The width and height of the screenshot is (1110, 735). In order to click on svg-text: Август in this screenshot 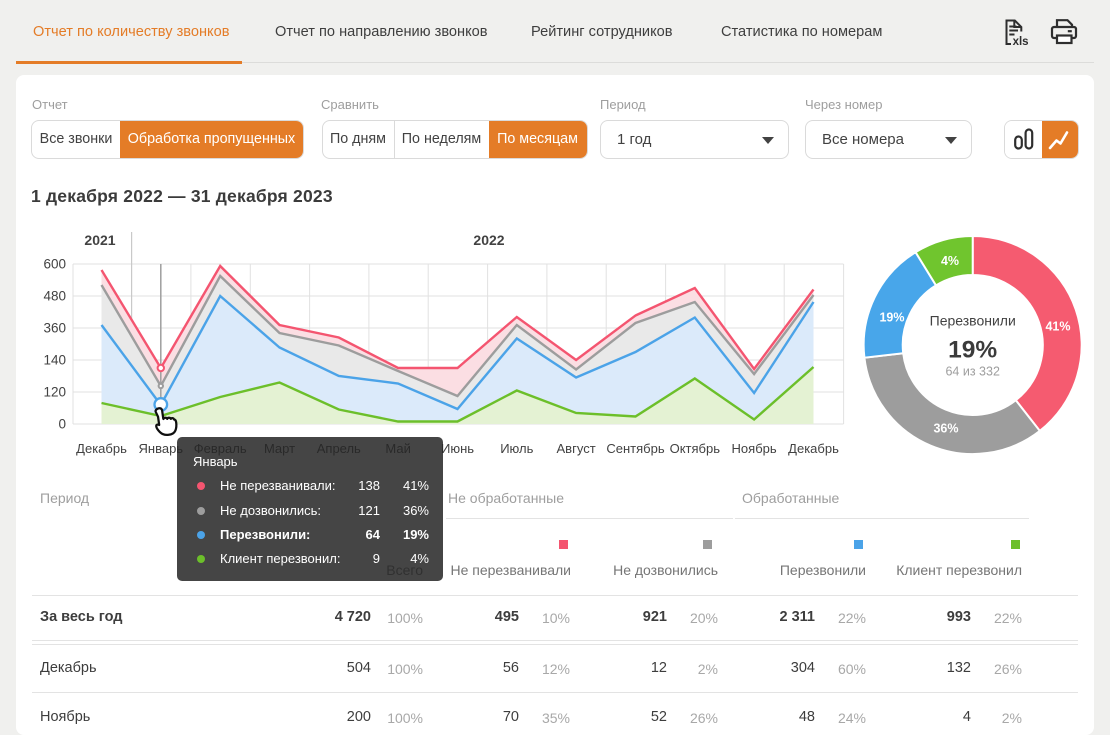, I will do `click(576, 448)`.